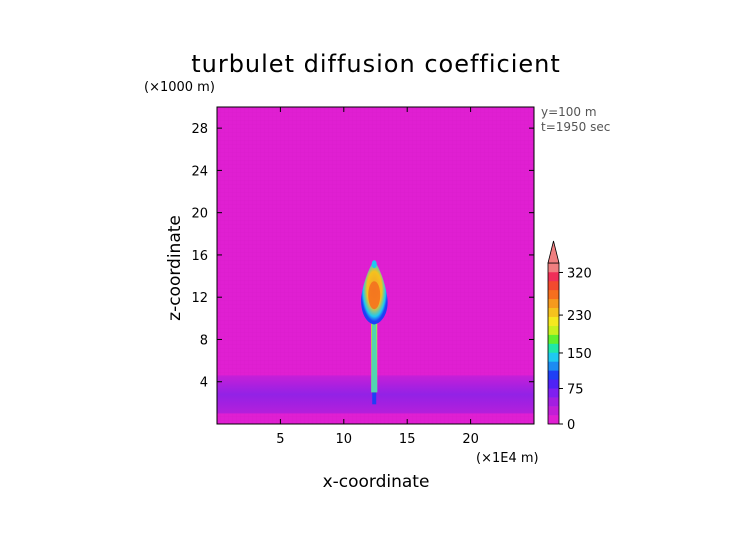 This screenshot has width=752, height=536. Describe the element at coordinates (374, 295) in the screenshot. I see `plume-hot-core` at that location.